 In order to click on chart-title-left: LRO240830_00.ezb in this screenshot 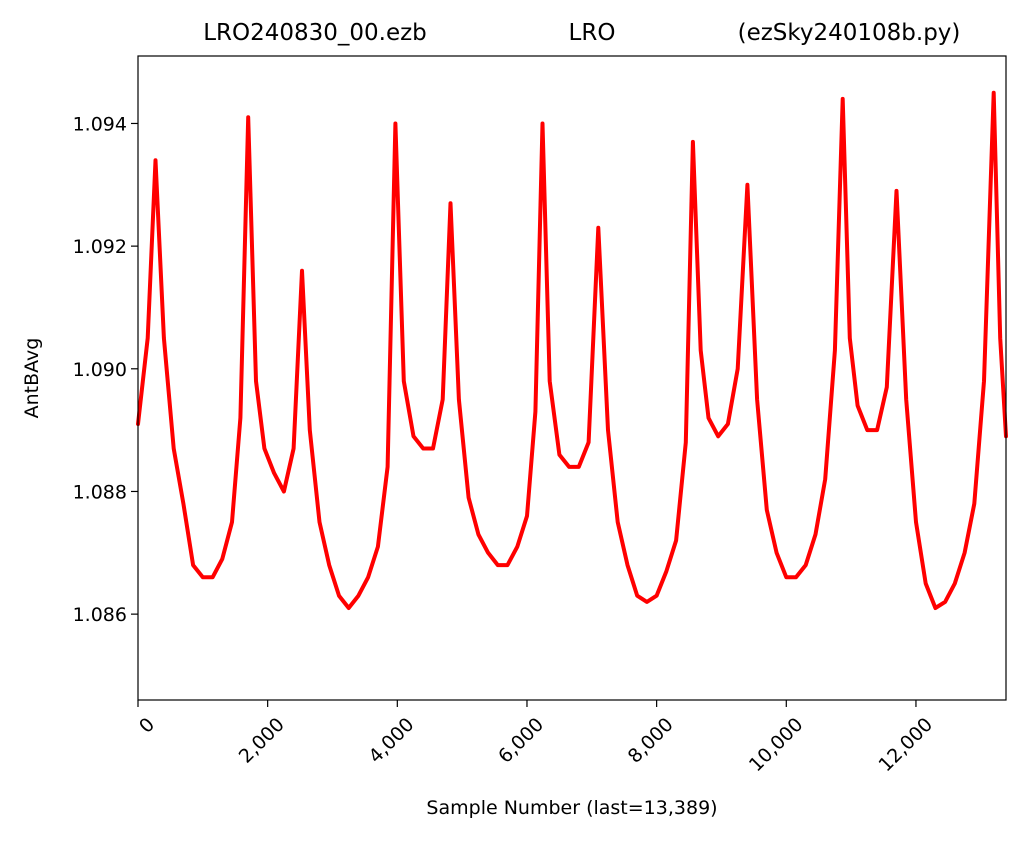, I will do `click(315, 33)`.